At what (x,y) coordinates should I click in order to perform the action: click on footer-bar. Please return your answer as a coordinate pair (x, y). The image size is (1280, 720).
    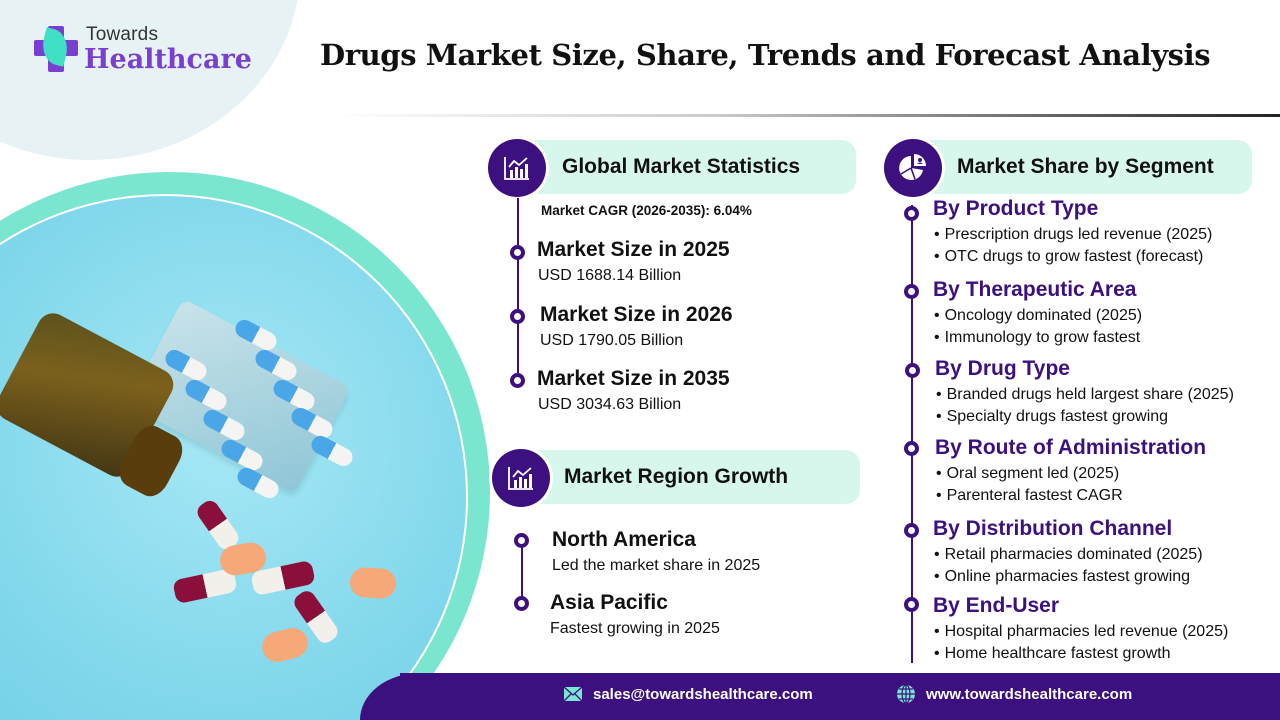
    Looking at the image, I should click on (840, 696).